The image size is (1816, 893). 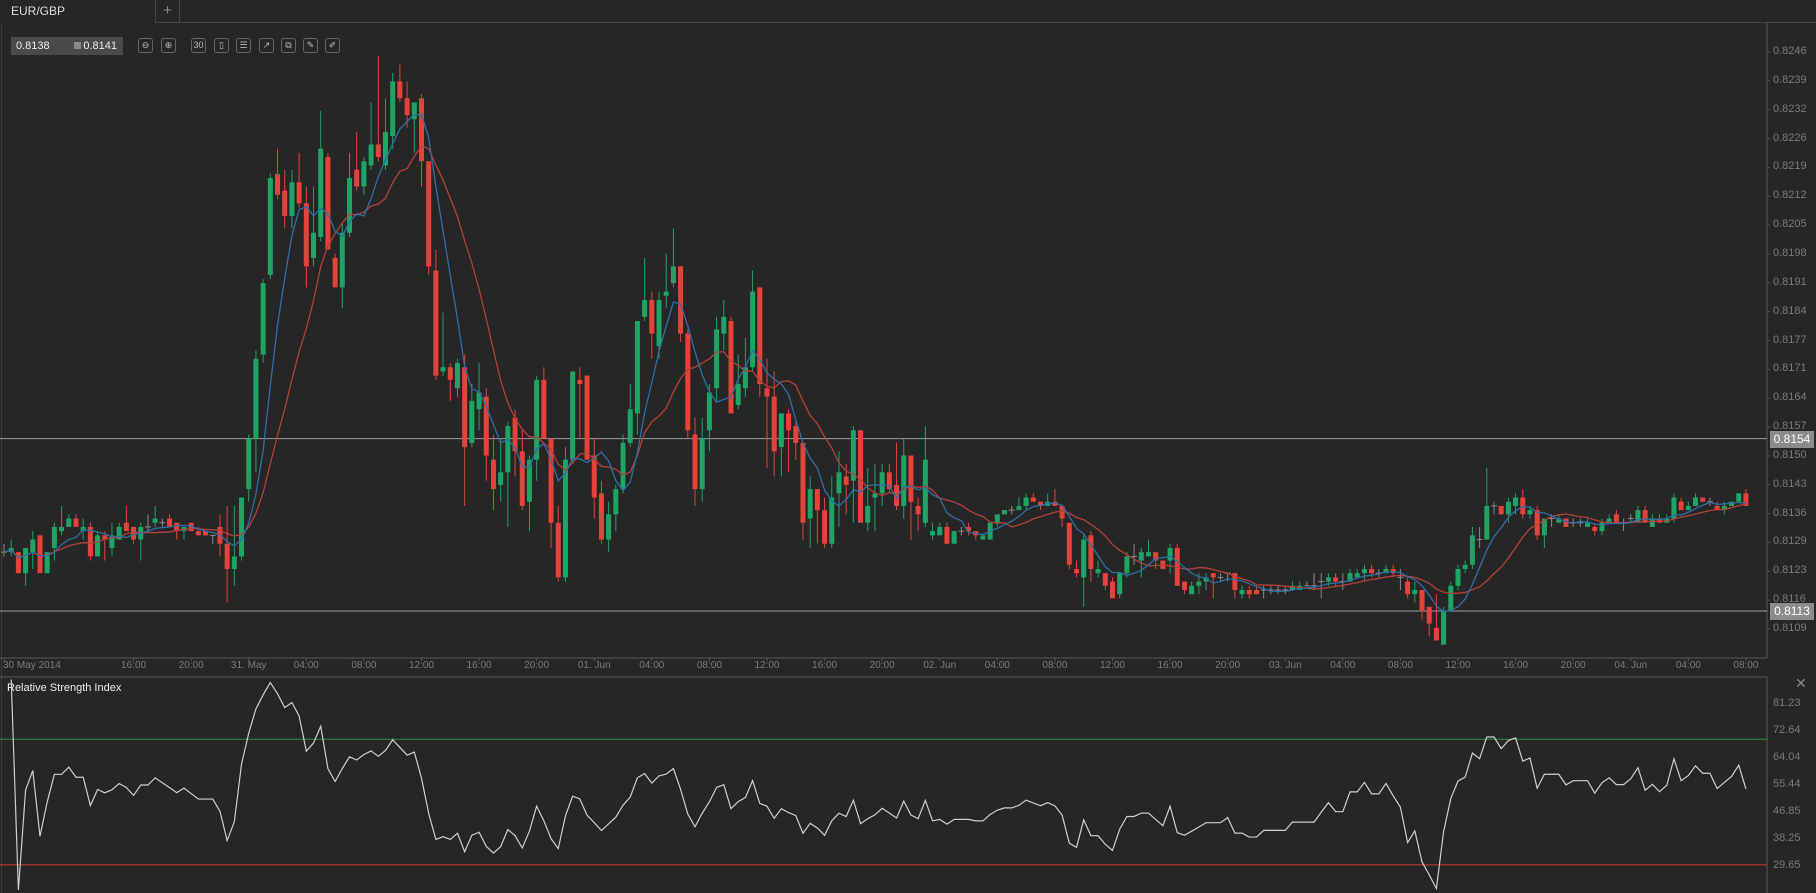 What do you see at coordinates (1801, 683) in the screenshot?
I see `rsi-close-icon: ✕` at bounding box center [1801, 683].